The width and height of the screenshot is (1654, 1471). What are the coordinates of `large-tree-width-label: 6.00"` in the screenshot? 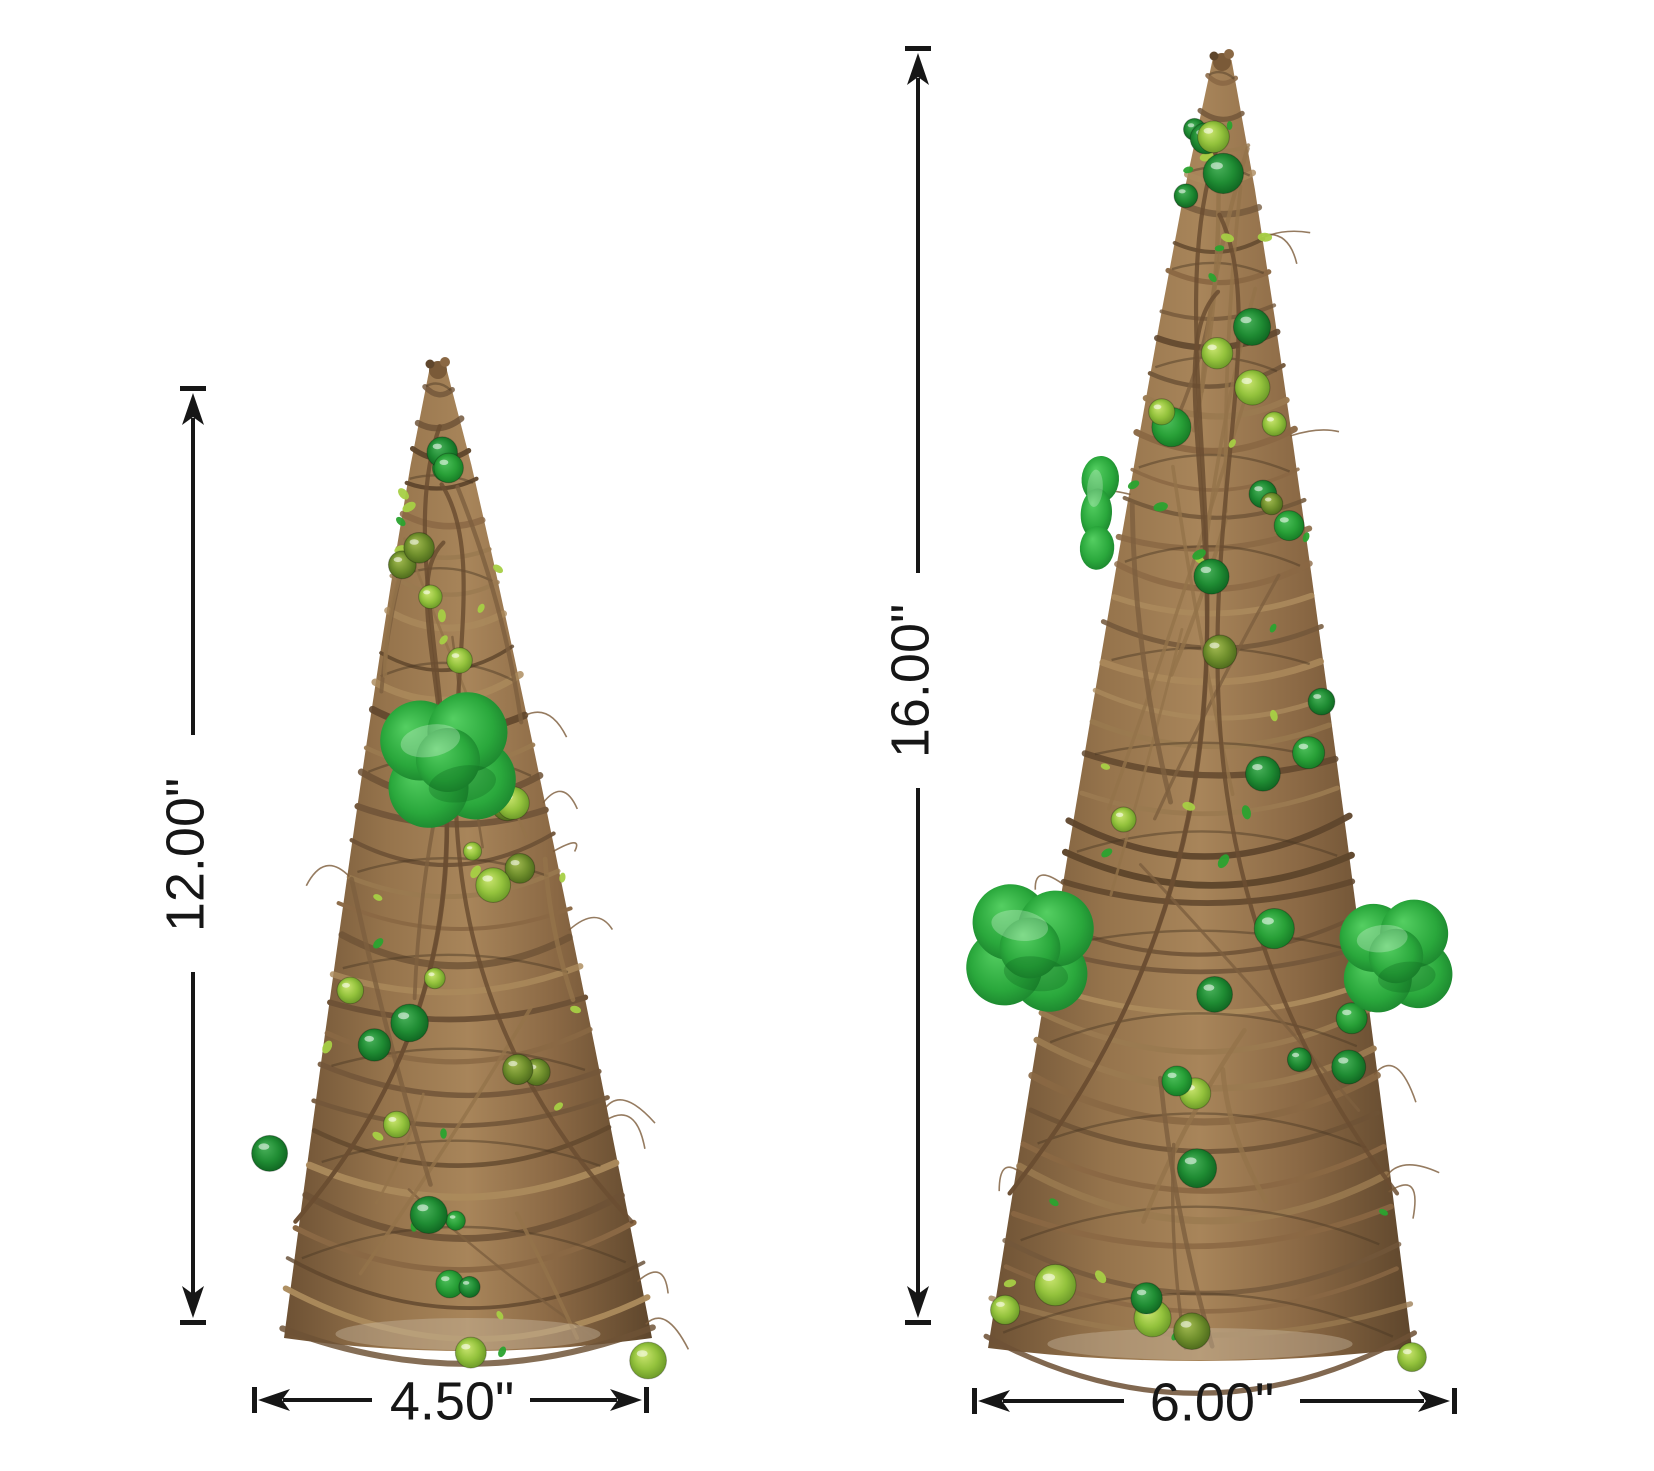 It's located at (1212, 1402).